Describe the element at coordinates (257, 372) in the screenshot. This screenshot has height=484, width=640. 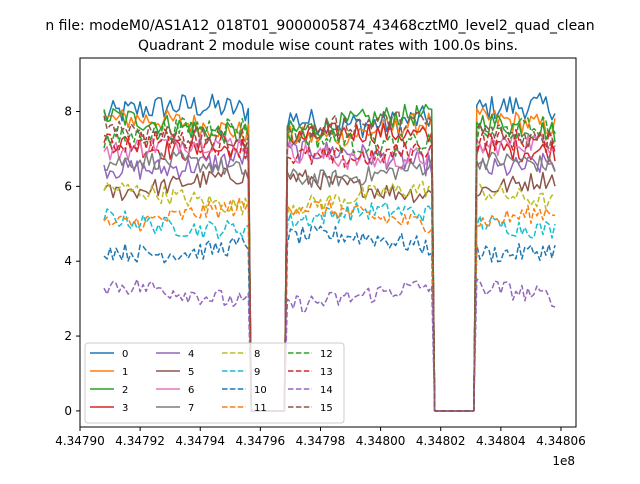
I see `legend-label: 9` at that location.